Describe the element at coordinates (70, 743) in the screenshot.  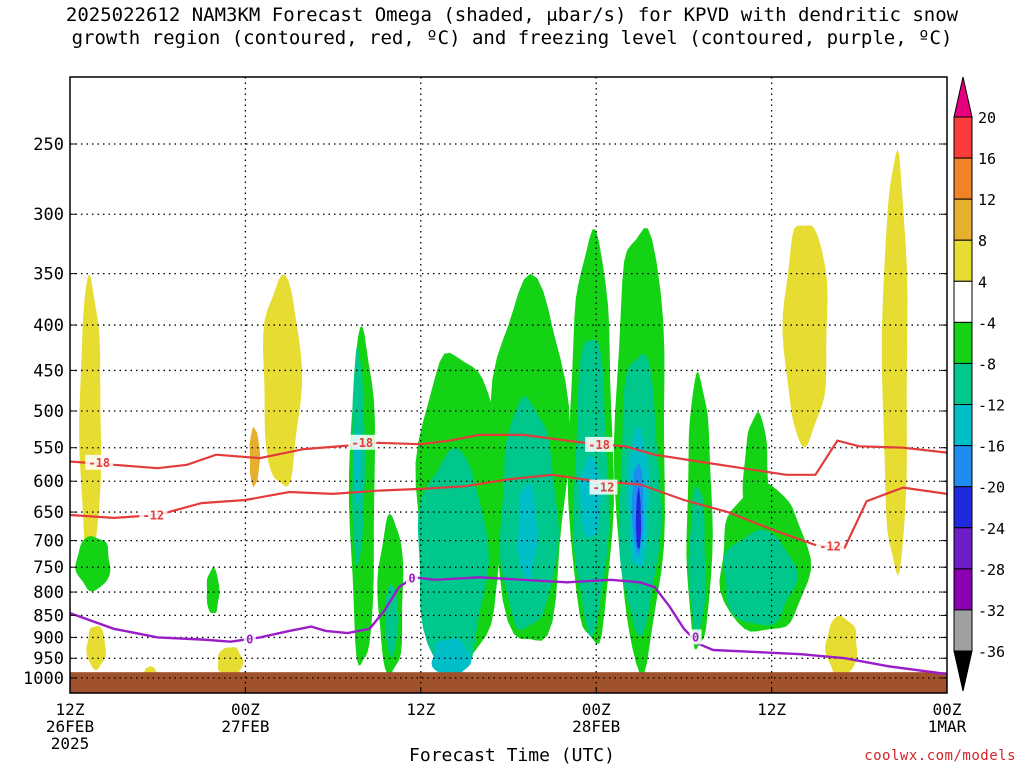
I see `x-tick-label: 2025` at that location.